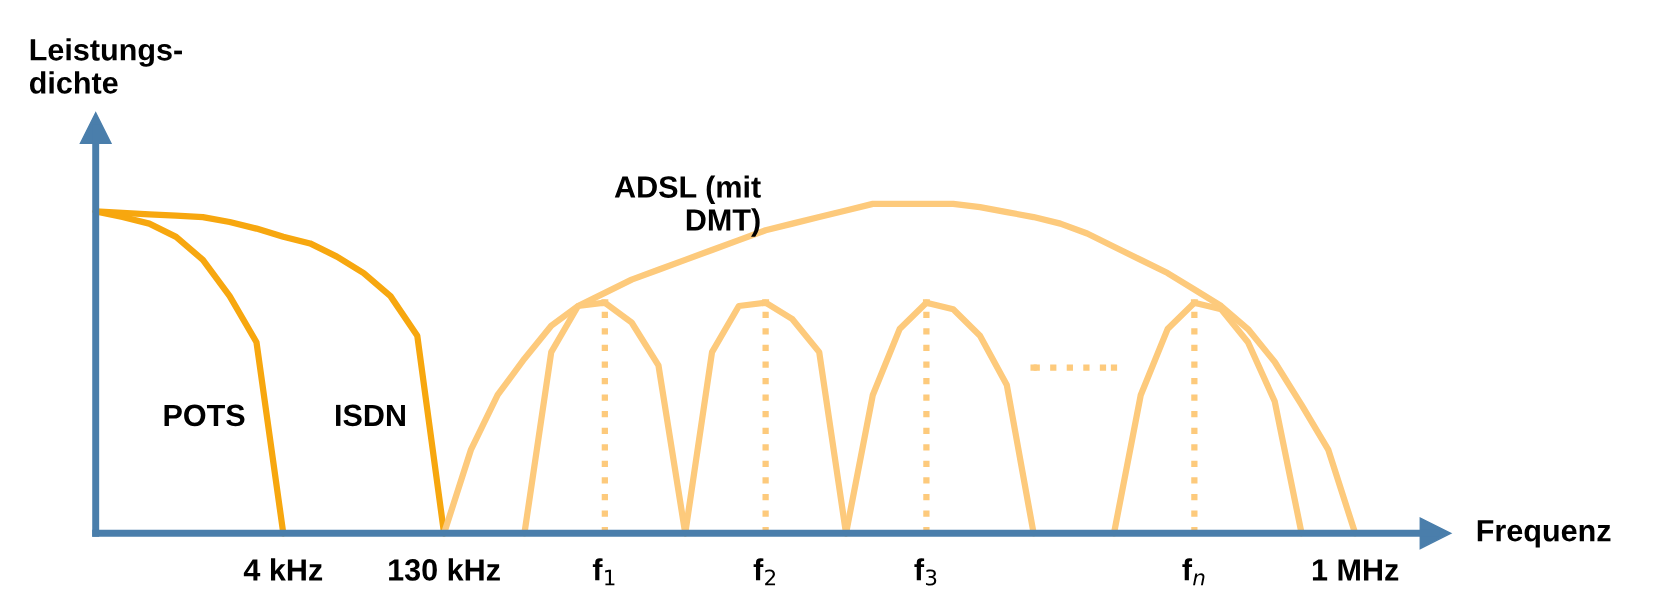 The image size is (1679, 613). I want to click on x-tick-label: 4 kHz, so click(283, 569).